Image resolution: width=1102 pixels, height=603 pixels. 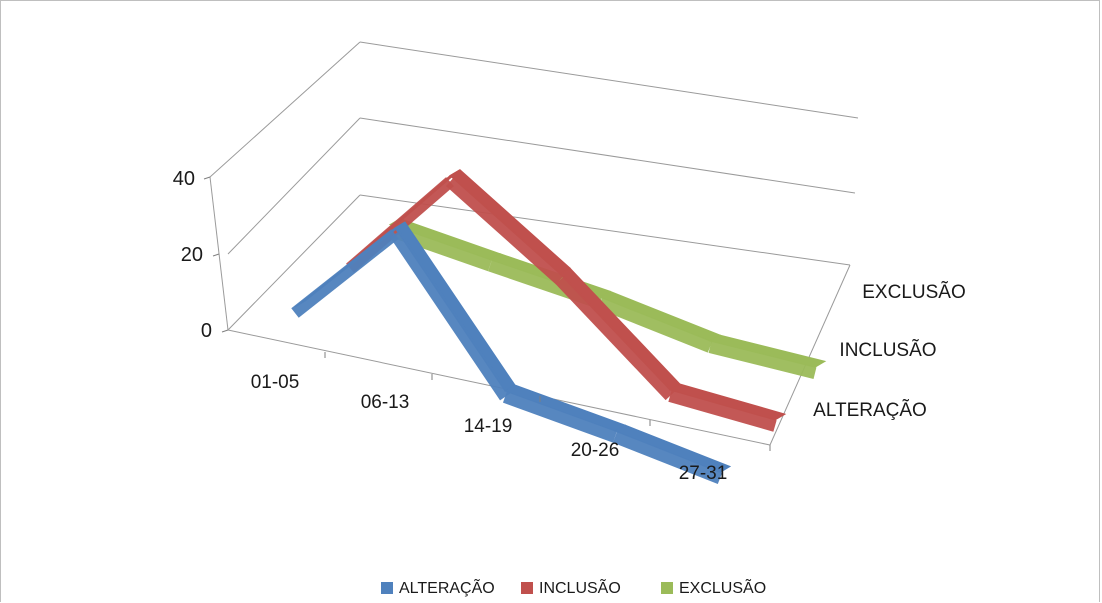 I want to click on depth-axis-label: ALTERAÇÃO, so click(x=870, y=410).